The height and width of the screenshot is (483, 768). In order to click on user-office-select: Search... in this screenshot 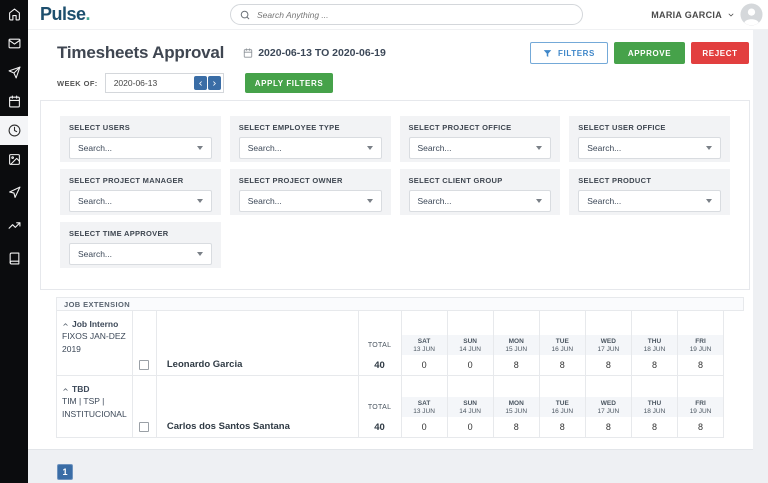, I will do `click(649, 148)`.